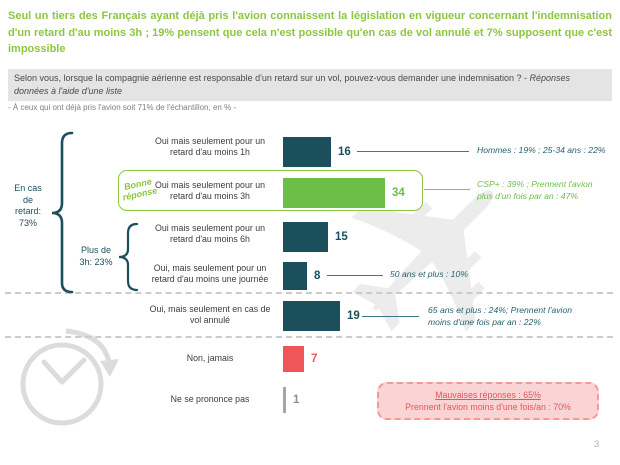 The image size is (620, 465). I want to click on bar-value: 34, so click(398, 193).